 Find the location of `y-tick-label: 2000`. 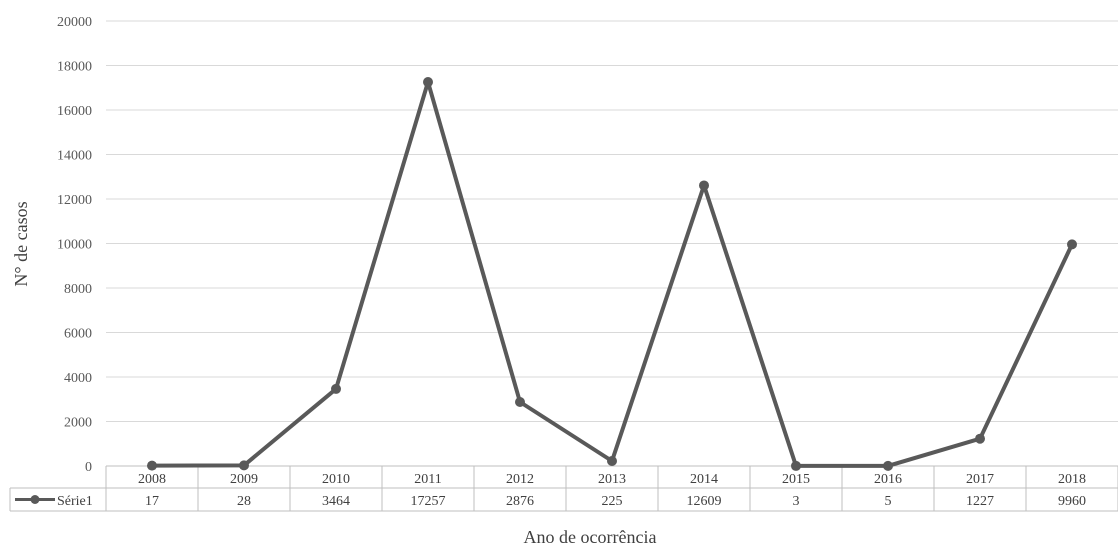

y-tick-label: 2000 is located at coordinates (78, 423).